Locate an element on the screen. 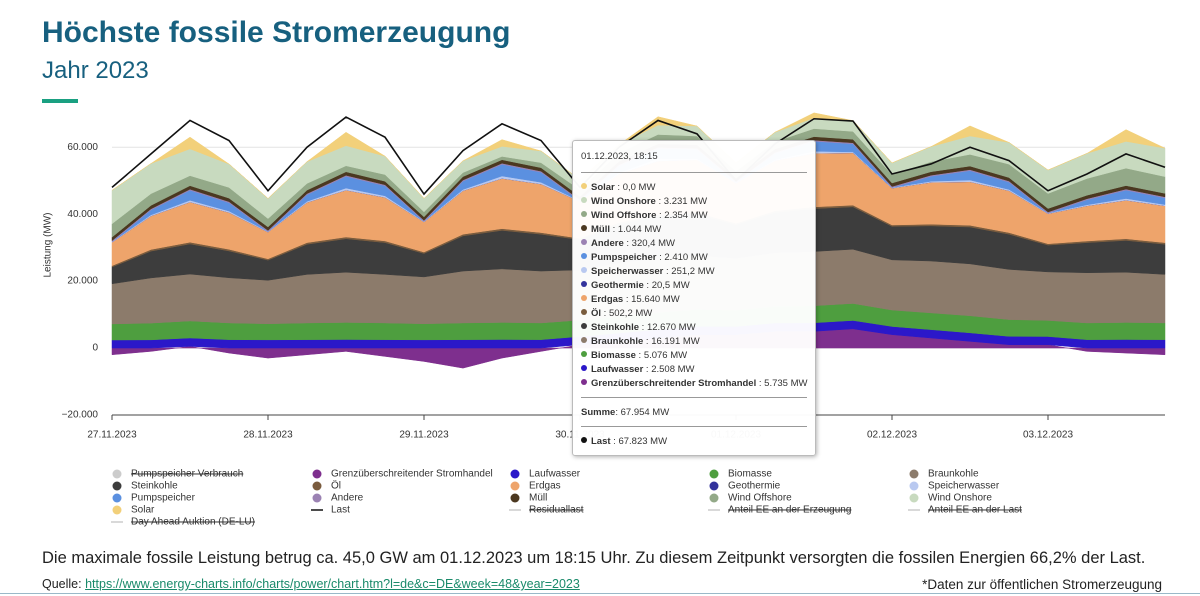 The image size is (1200, 596). tooltip-value: 5.076 MW is located at coordinates (665, 355).